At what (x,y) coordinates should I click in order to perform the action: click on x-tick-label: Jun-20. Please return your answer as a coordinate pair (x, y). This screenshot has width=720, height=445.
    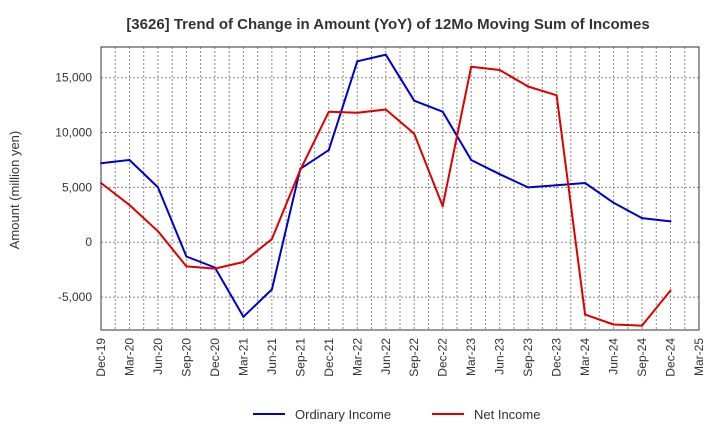
    Looking at the image, I should click on (158, 356).